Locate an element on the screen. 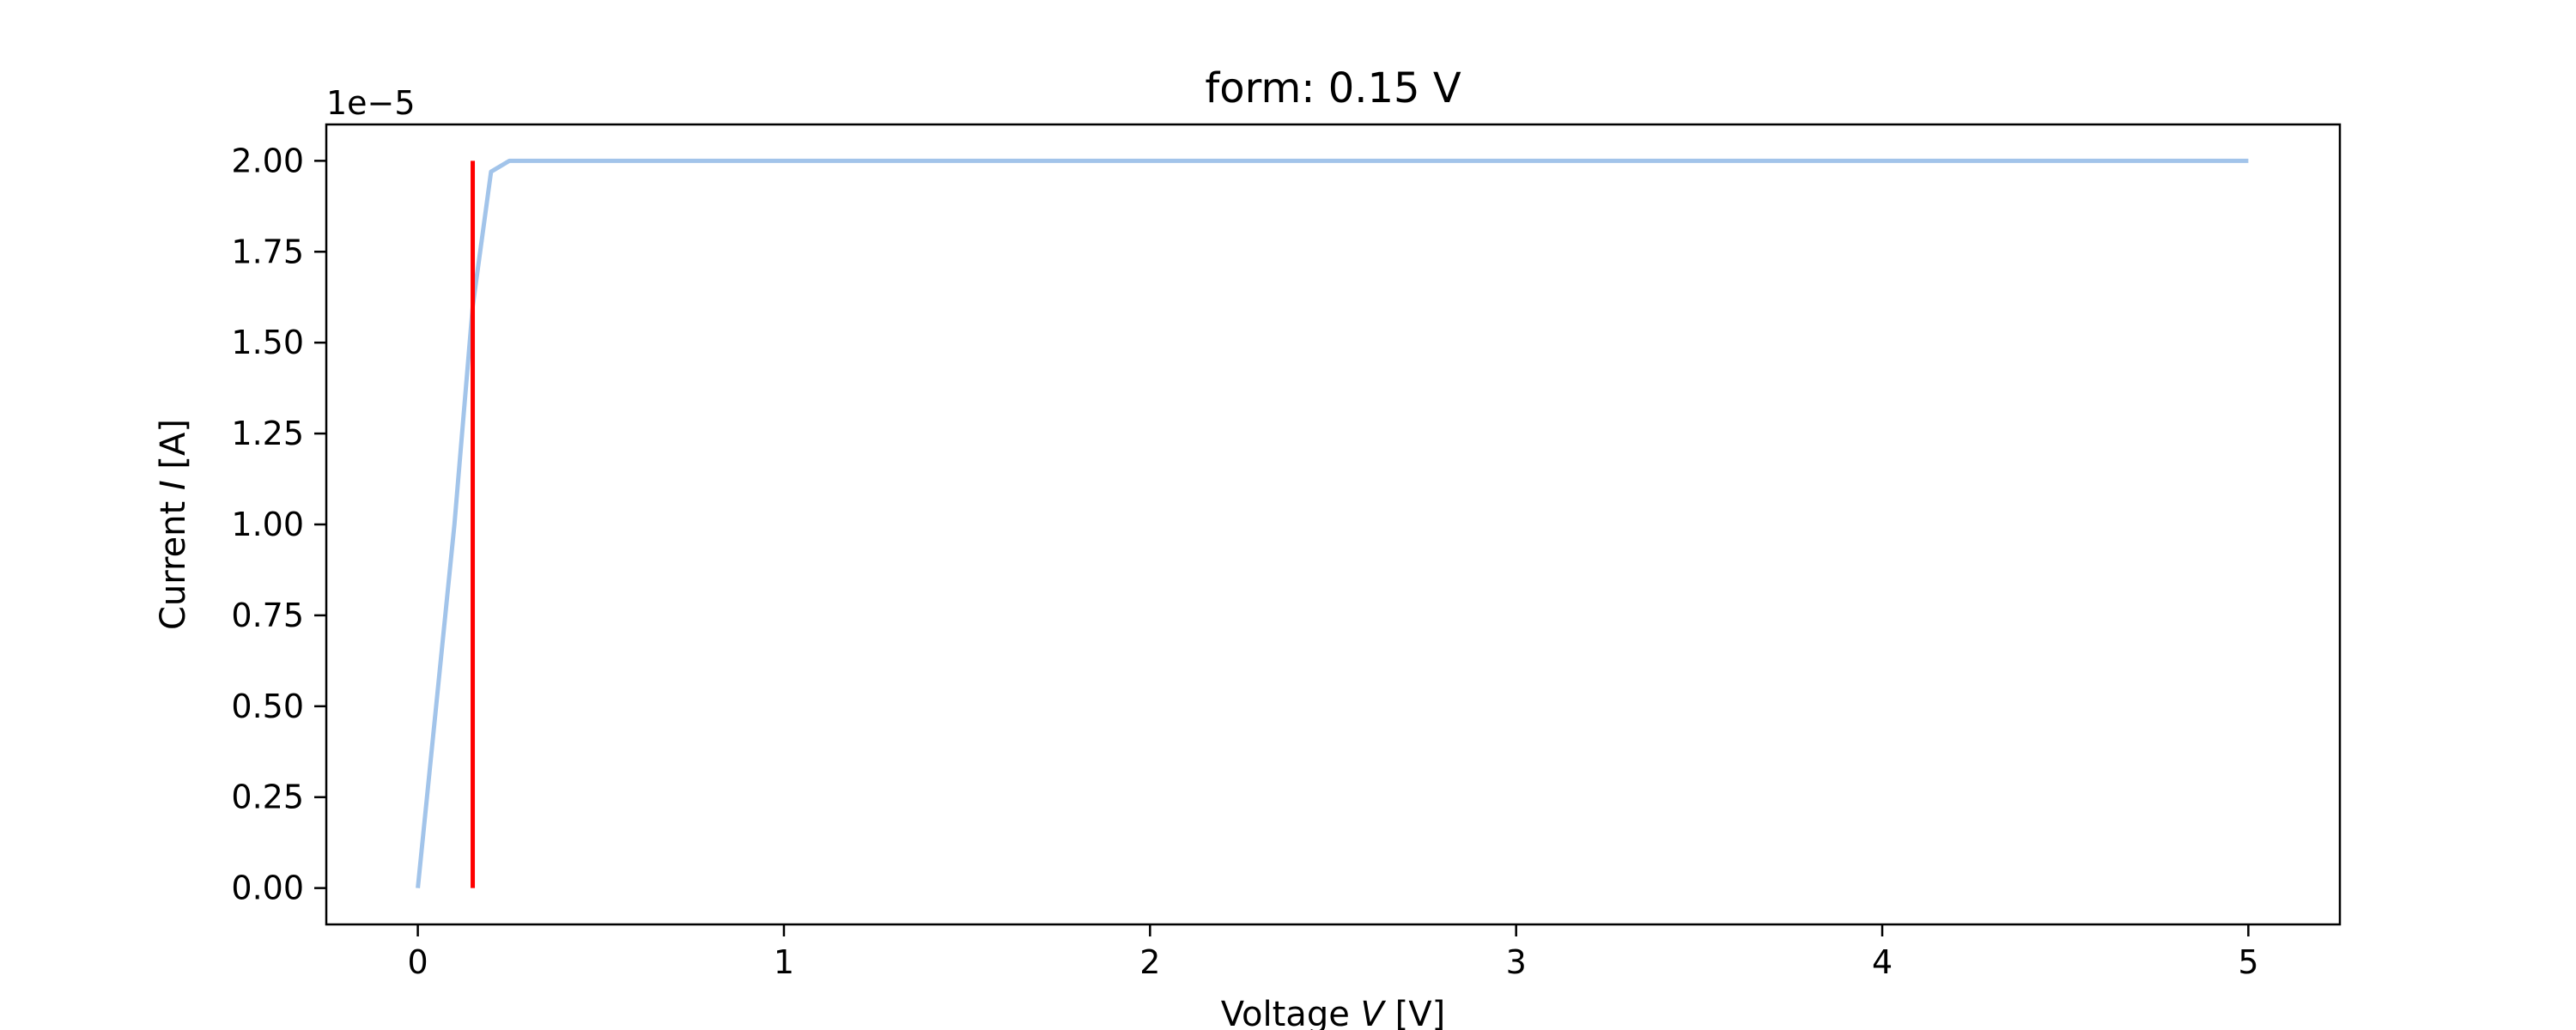  y-axis-label-suffix: [A] is located at coordinates (174, 449).